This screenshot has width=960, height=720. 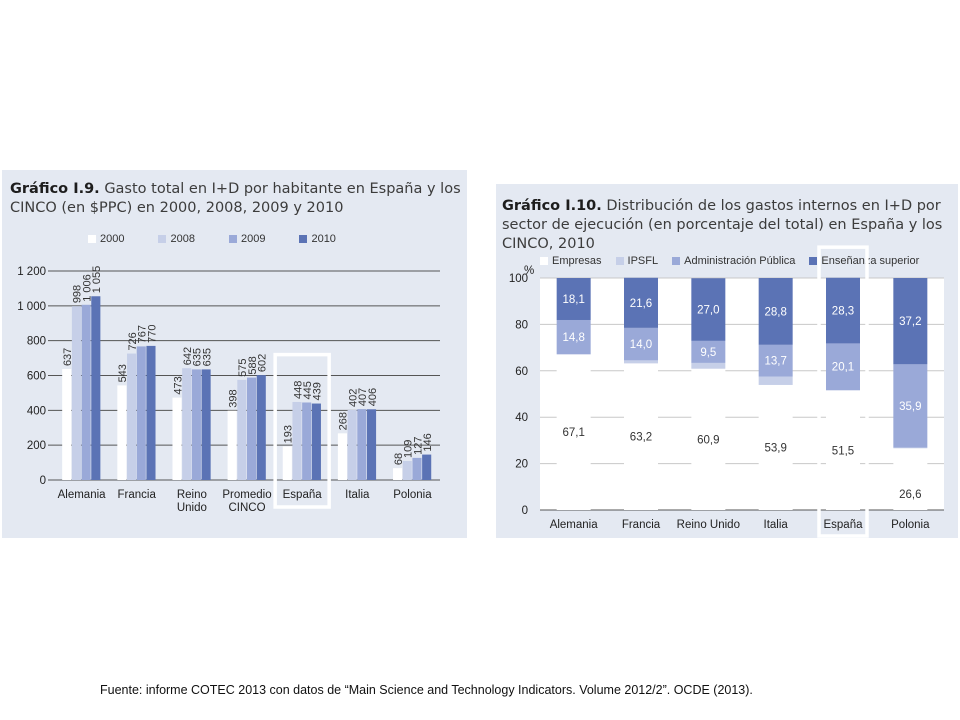 What do you see at coordinates (574, 525) in the screenshot?
I see `chart-2-x-tick-label: Alemania` at bounding box center [574, 525].